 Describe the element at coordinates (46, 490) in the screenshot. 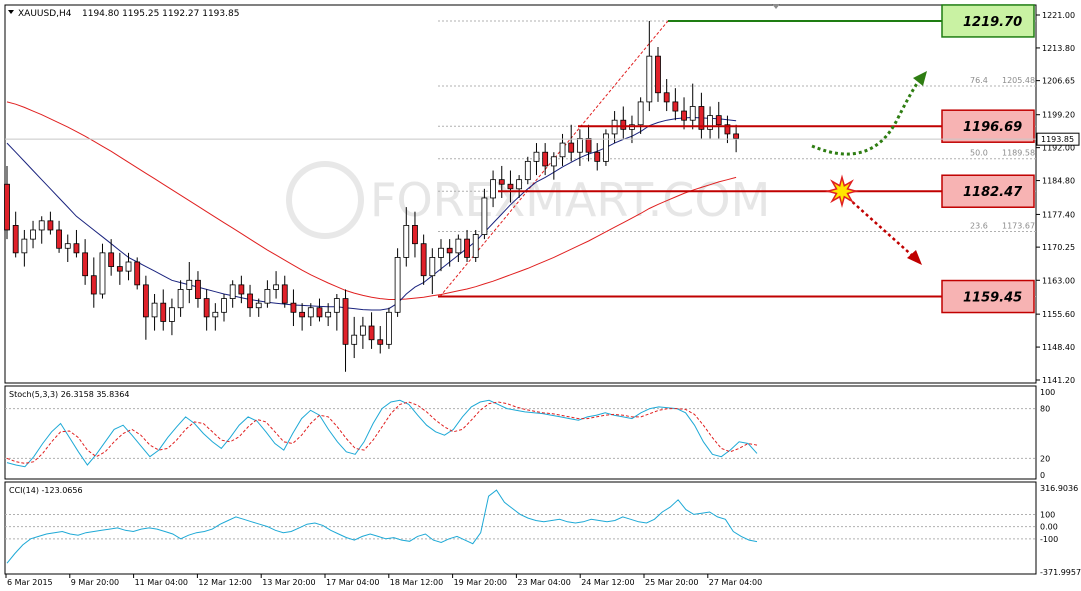

I see `cci-title: CCI(14) -123.0656` at that location.